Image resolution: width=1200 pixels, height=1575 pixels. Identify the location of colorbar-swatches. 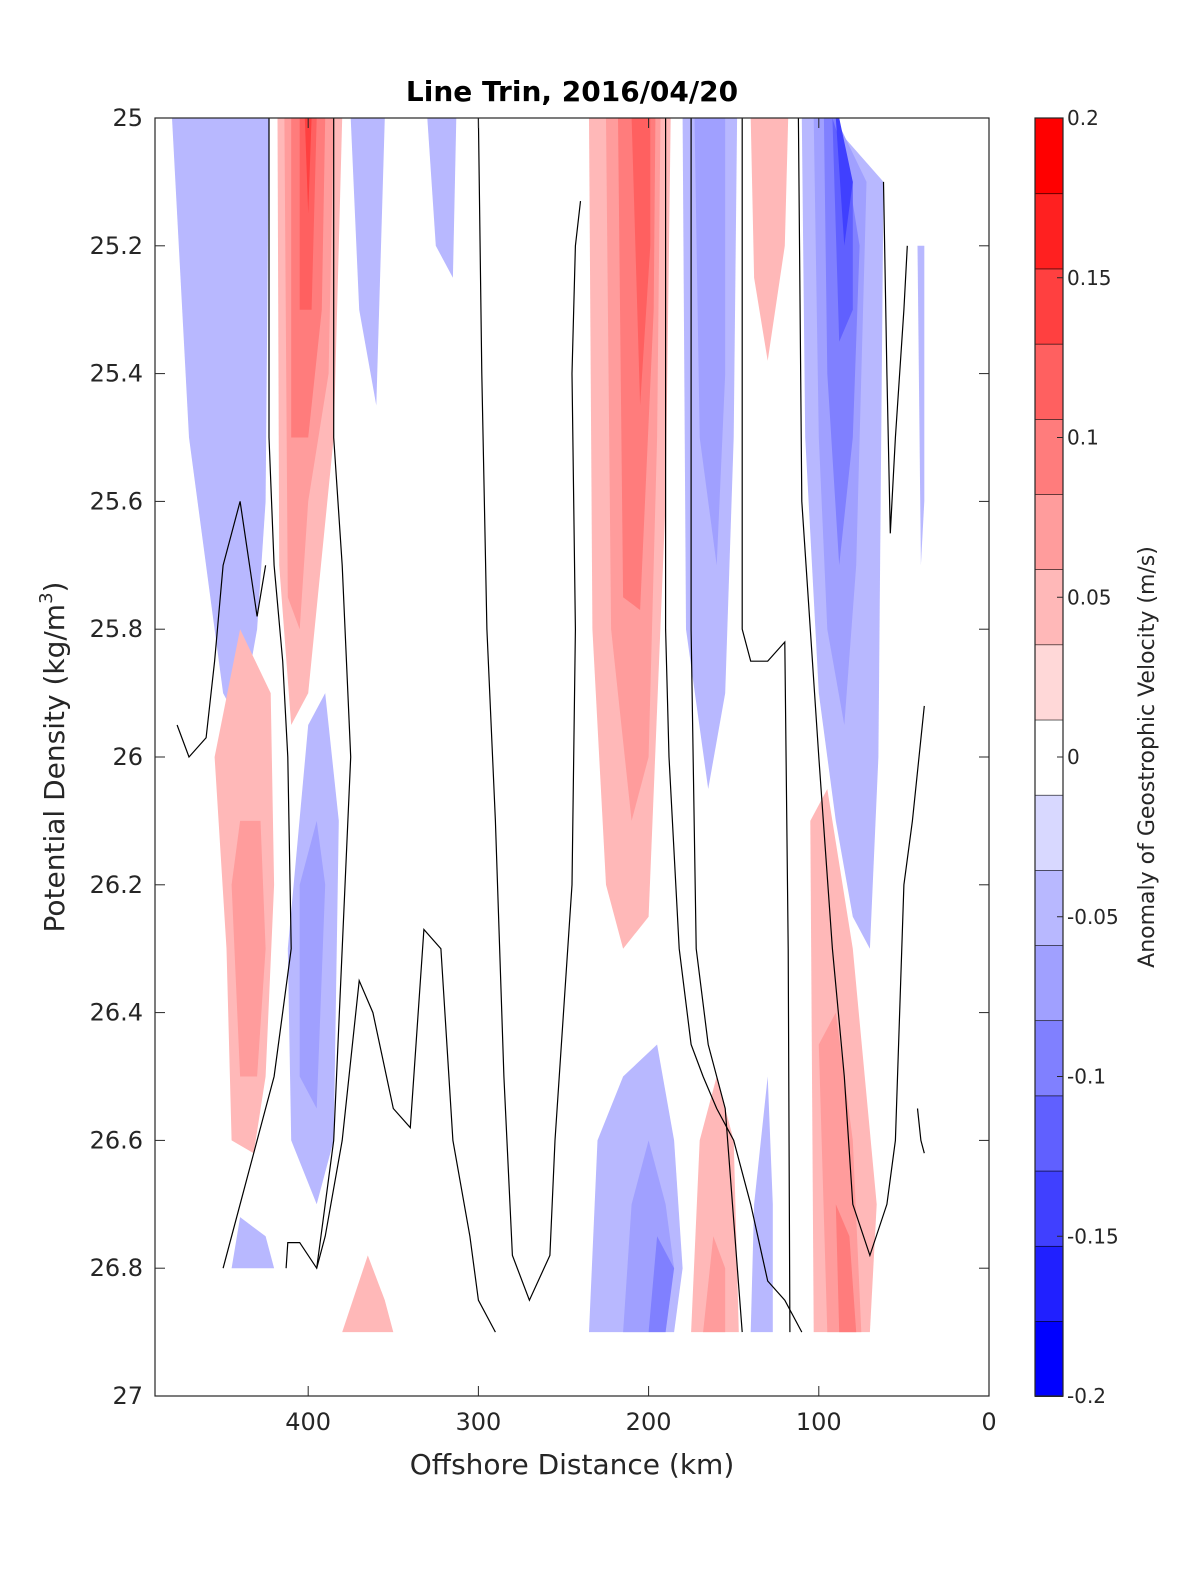
(1049, 757).